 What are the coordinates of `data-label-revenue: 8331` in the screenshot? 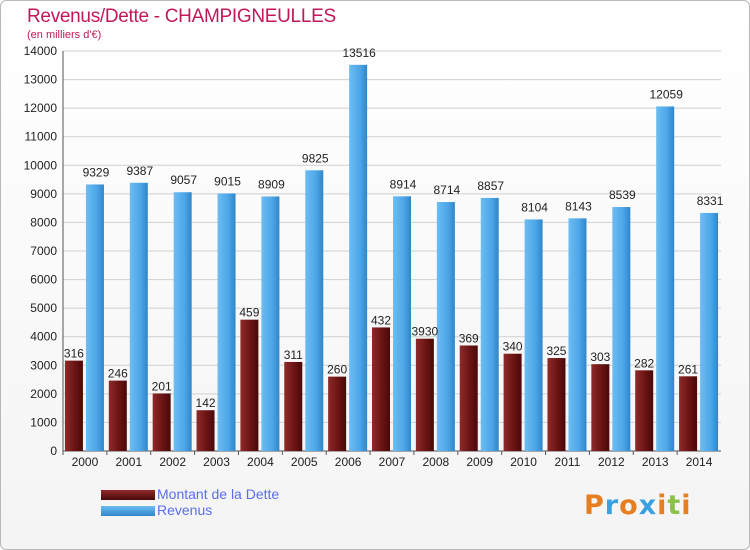 It's located at (710, 201).